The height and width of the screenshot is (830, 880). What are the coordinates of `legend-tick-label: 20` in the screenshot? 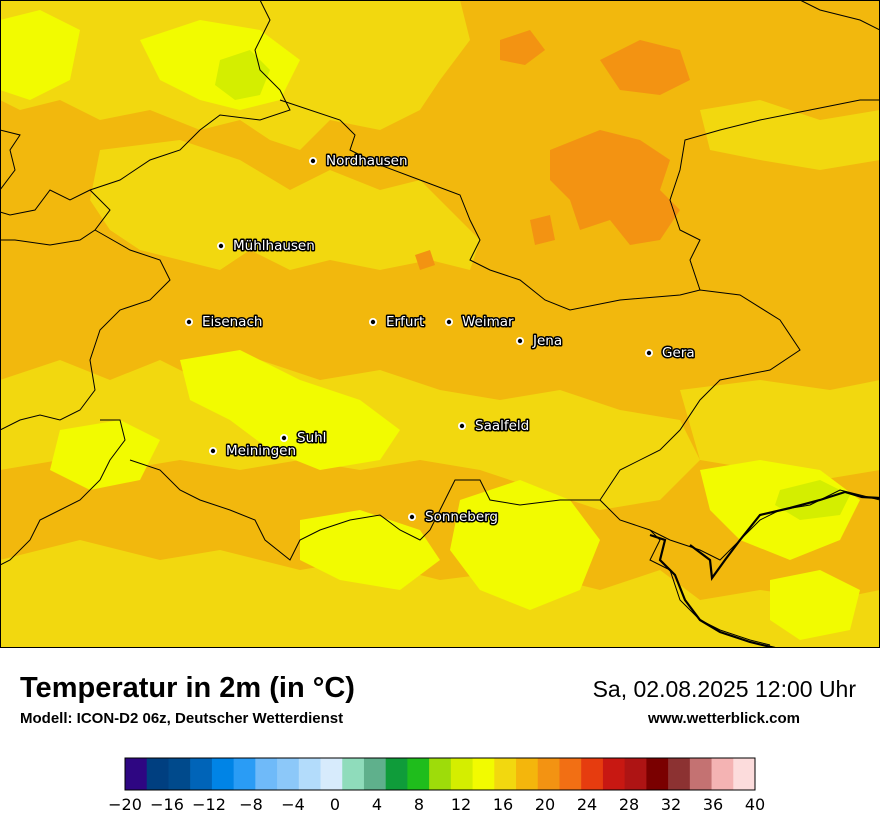 It's located at (545, 804).